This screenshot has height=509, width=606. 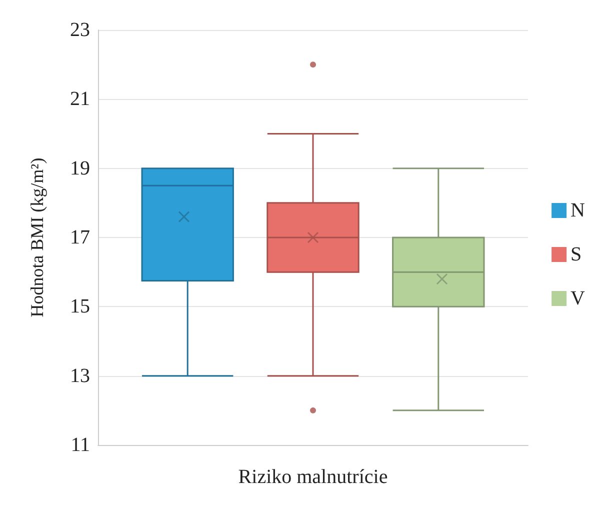 What do you see at coordinates (313, 477) in the screenshot?
I see `x-tick-label: Riziko malnutrície` at bounding box center [313, 477].